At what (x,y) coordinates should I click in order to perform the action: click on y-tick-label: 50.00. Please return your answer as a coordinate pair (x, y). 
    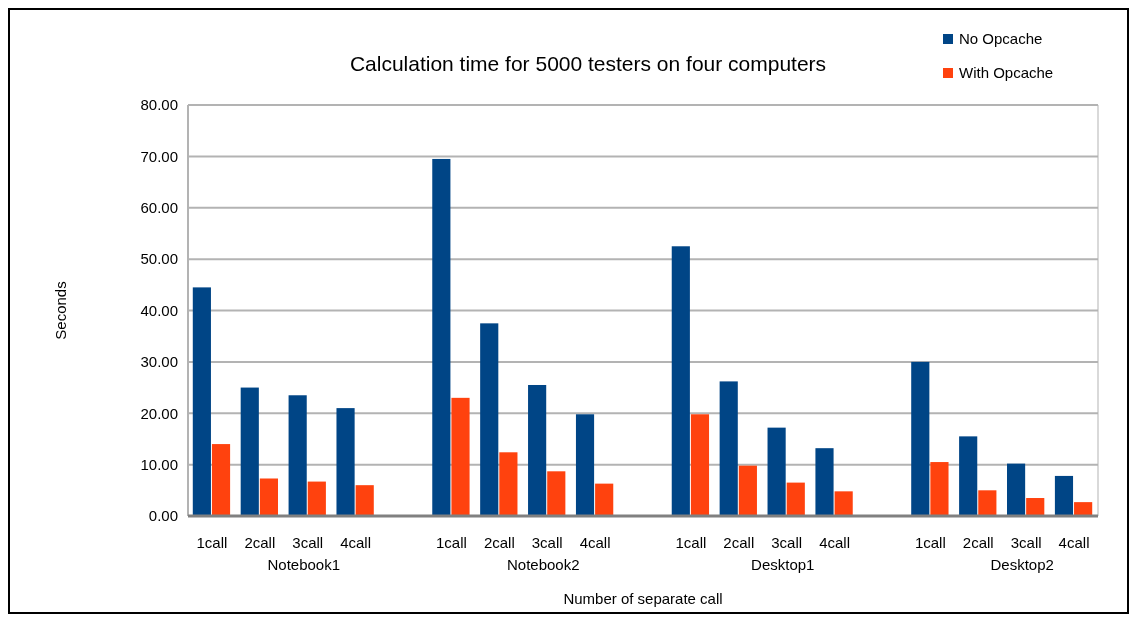
    Looking at the image, I should click on (159, 259).